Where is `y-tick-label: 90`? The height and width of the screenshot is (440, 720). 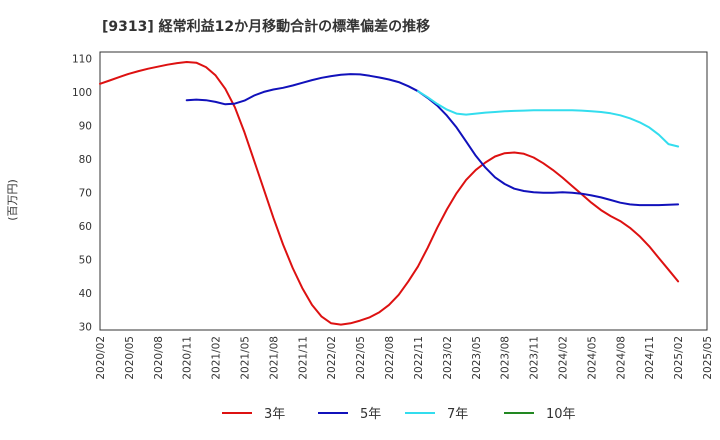
y-tick-label: 90 is located at coordinates (85, 127).